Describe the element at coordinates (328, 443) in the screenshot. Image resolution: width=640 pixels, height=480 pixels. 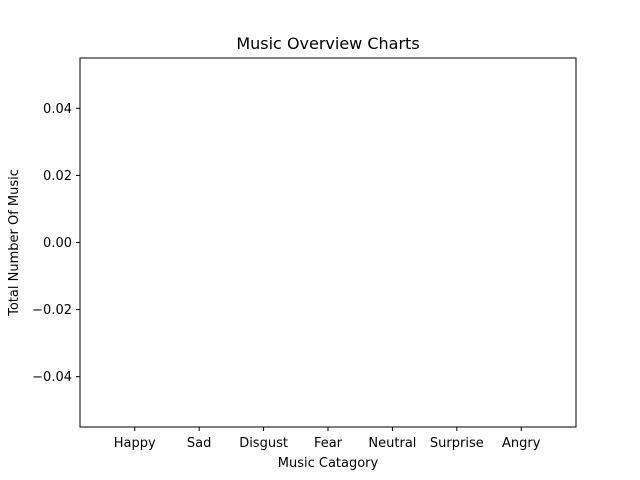
I see `x-tick-label-fear: Fear` at that location.